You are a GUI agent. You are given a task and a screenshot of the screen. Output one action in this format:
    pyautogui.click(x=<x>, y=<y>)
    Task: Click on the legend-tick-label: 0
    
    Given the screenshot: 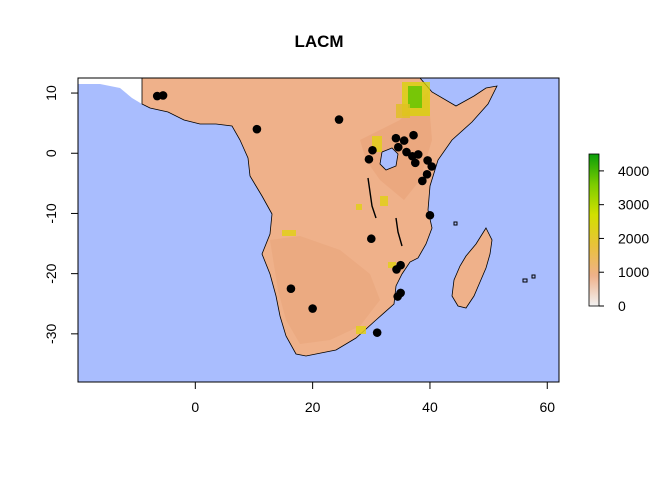 What is the action you would take?
    pyautogui.click(x=622, y=306)
    